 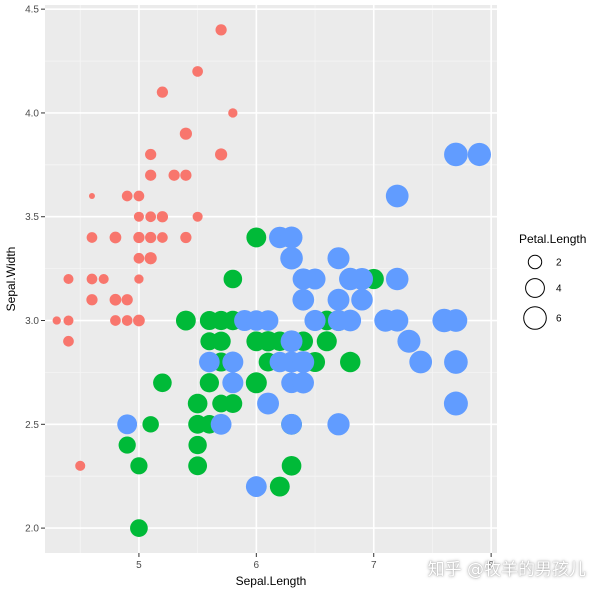 What do you see at coordinates (32, 321) in the screenshot?
I see `y-tick-label: 3.0` at bounding box center [32, 321].